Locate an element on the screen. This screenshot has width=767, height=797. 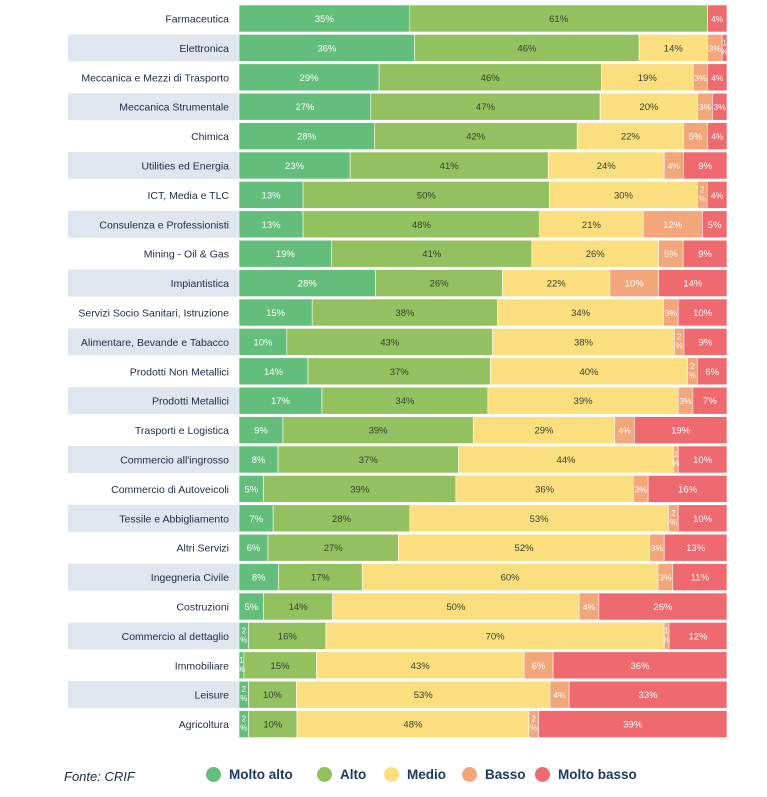
legend-label: Basso is located at coordinates (505, 774).